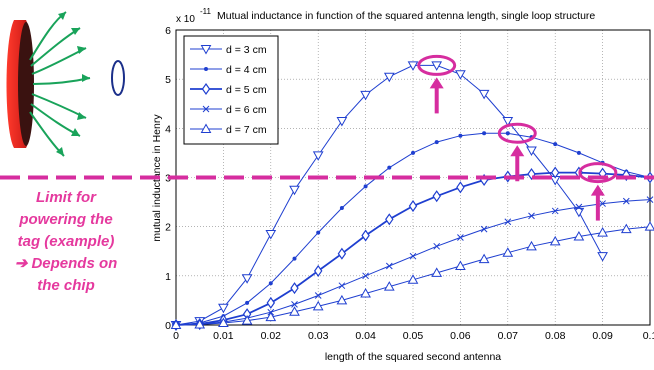 Image resolution: width=654 pixels, height=370 pixels. I want to click on legend-item-2: d = 4 cm, so click(228, 70).